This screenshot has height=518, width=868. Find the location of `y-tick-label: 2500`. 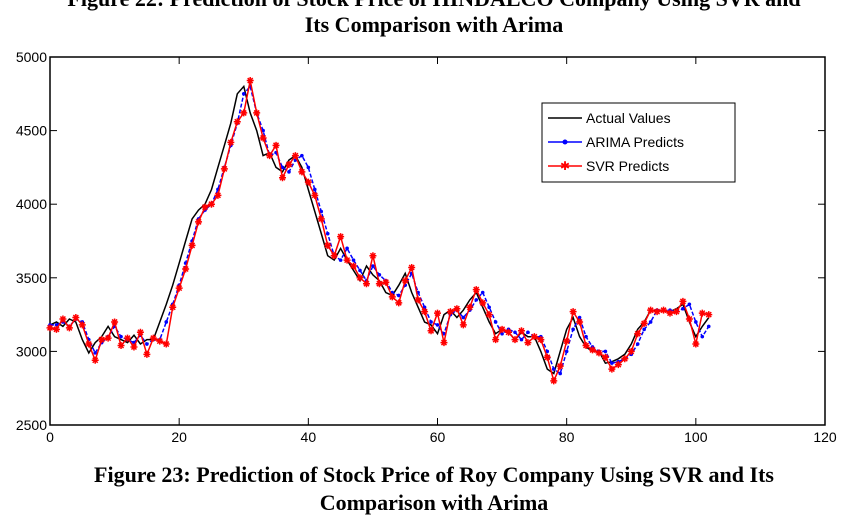

y-tick-label: 2500 is located at coordinates (31, 425).